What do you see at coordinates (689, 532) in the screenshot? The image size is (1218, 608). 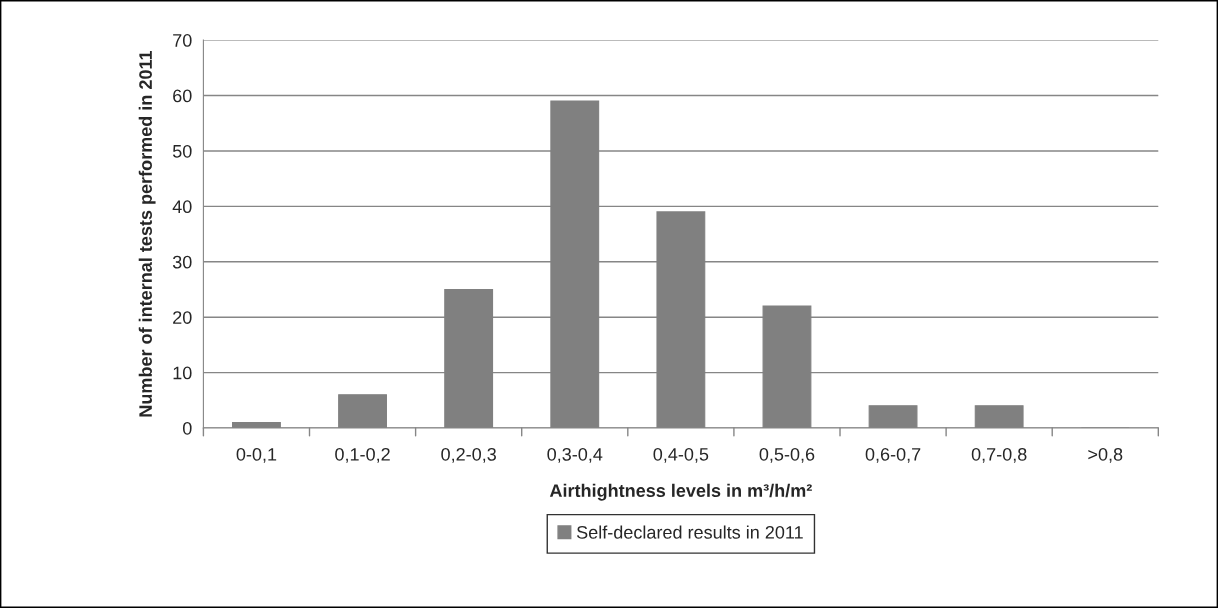 I see `legend-label: Self-declared results in 2011` at bounding box center [689, 532].